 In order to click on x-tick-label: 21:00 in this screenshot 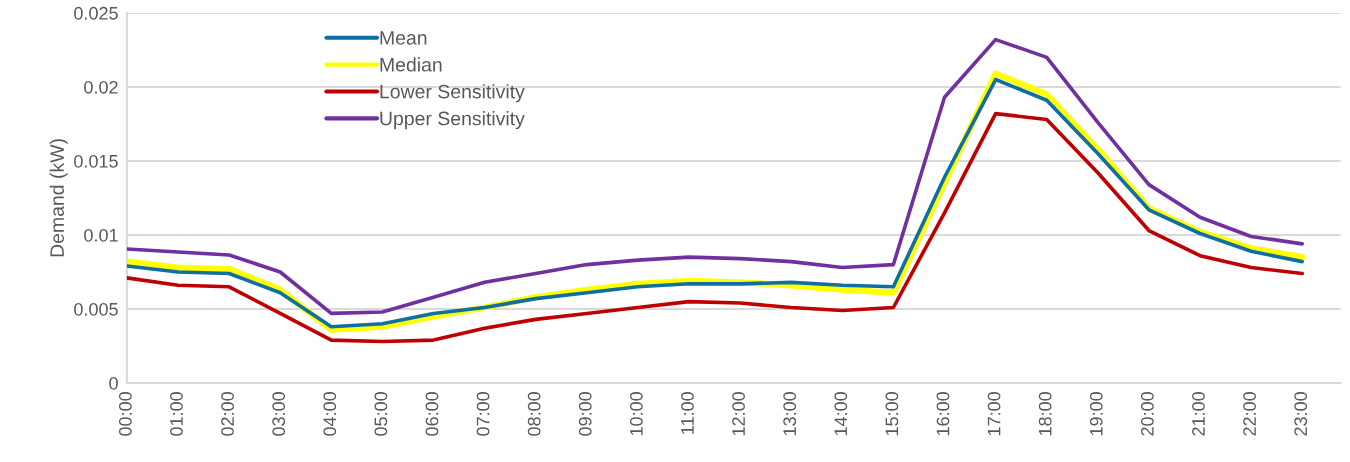, I will do `click(1198, 414)`.